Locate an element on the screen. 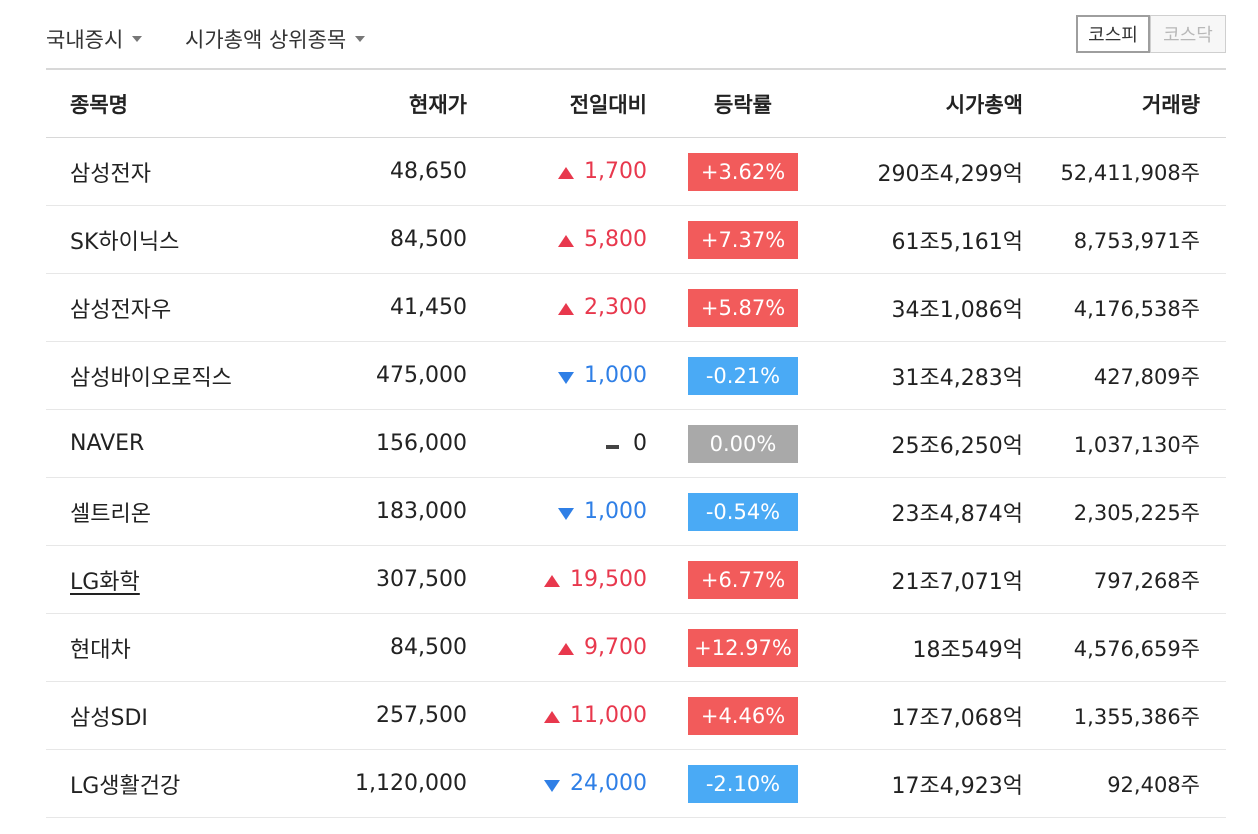 The image size is (1258, 834). market-cap: 18조549억 is located at coordinates (967, 650).